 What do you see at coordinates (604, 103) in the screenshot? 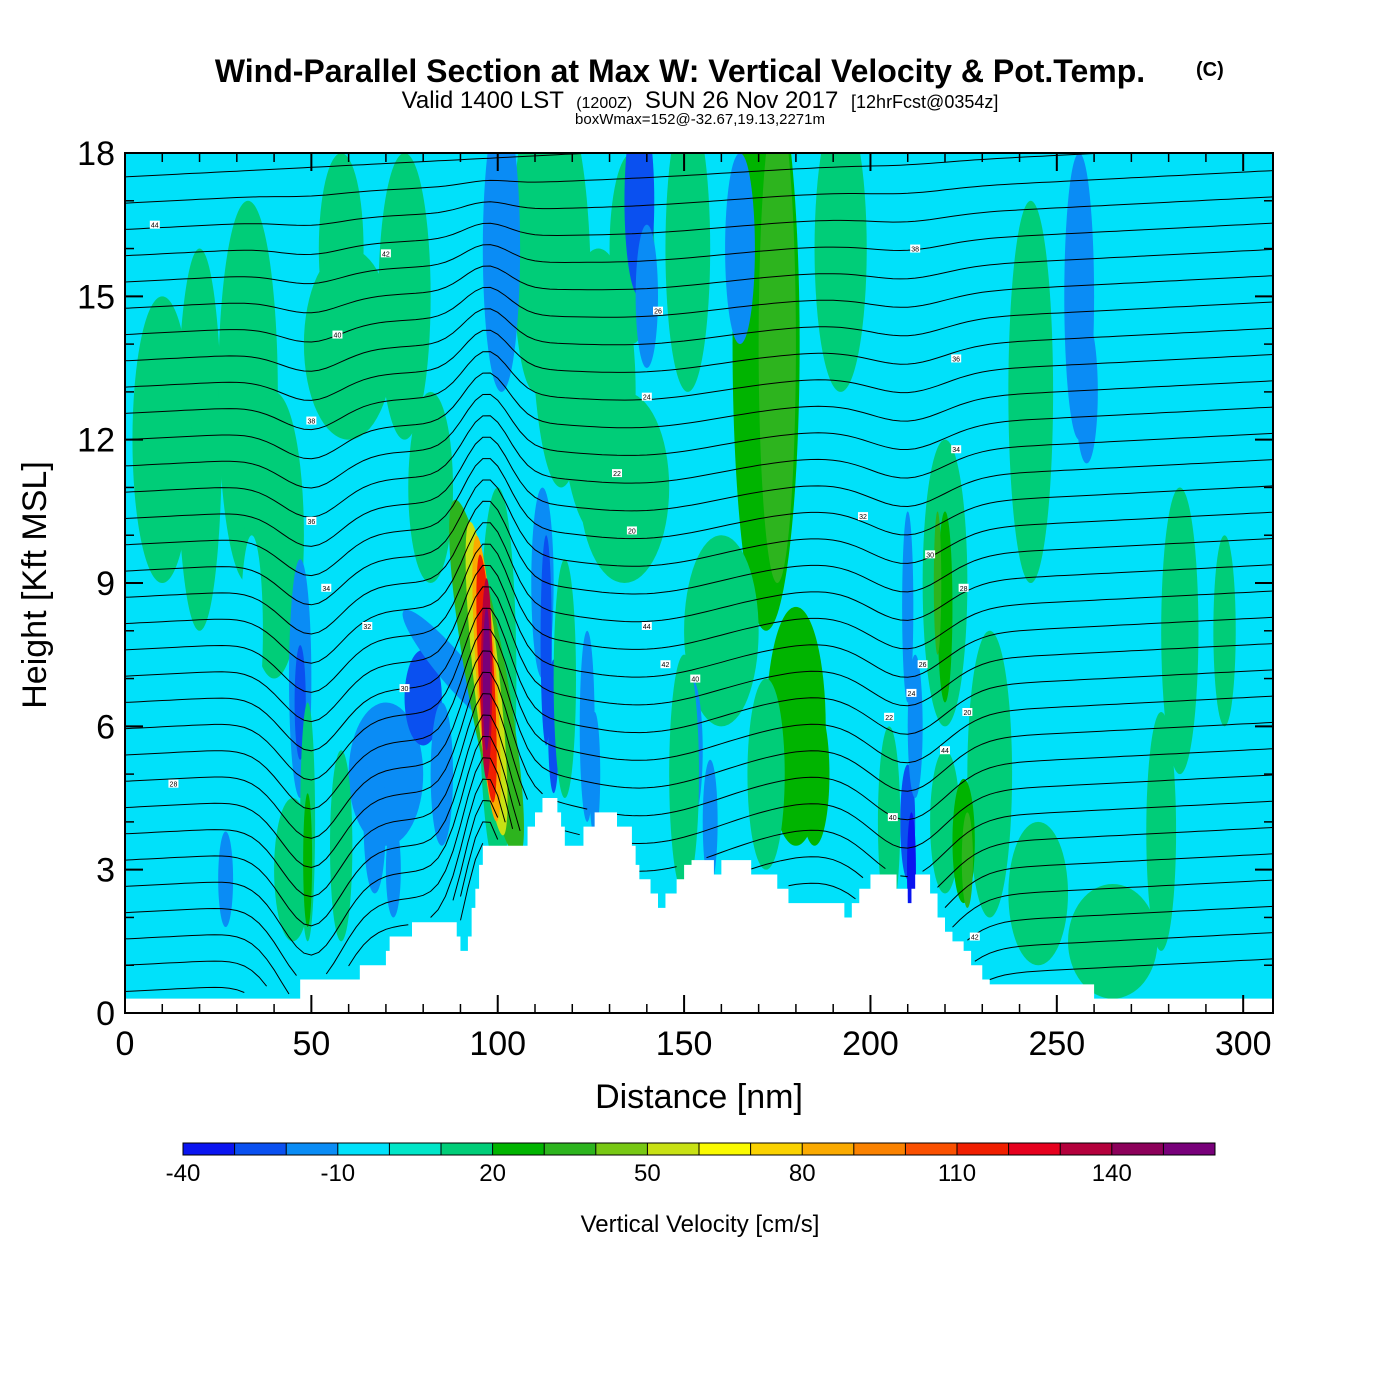
I see `subtitle-utc: (1200Z)` at bounding box center [604, 103].